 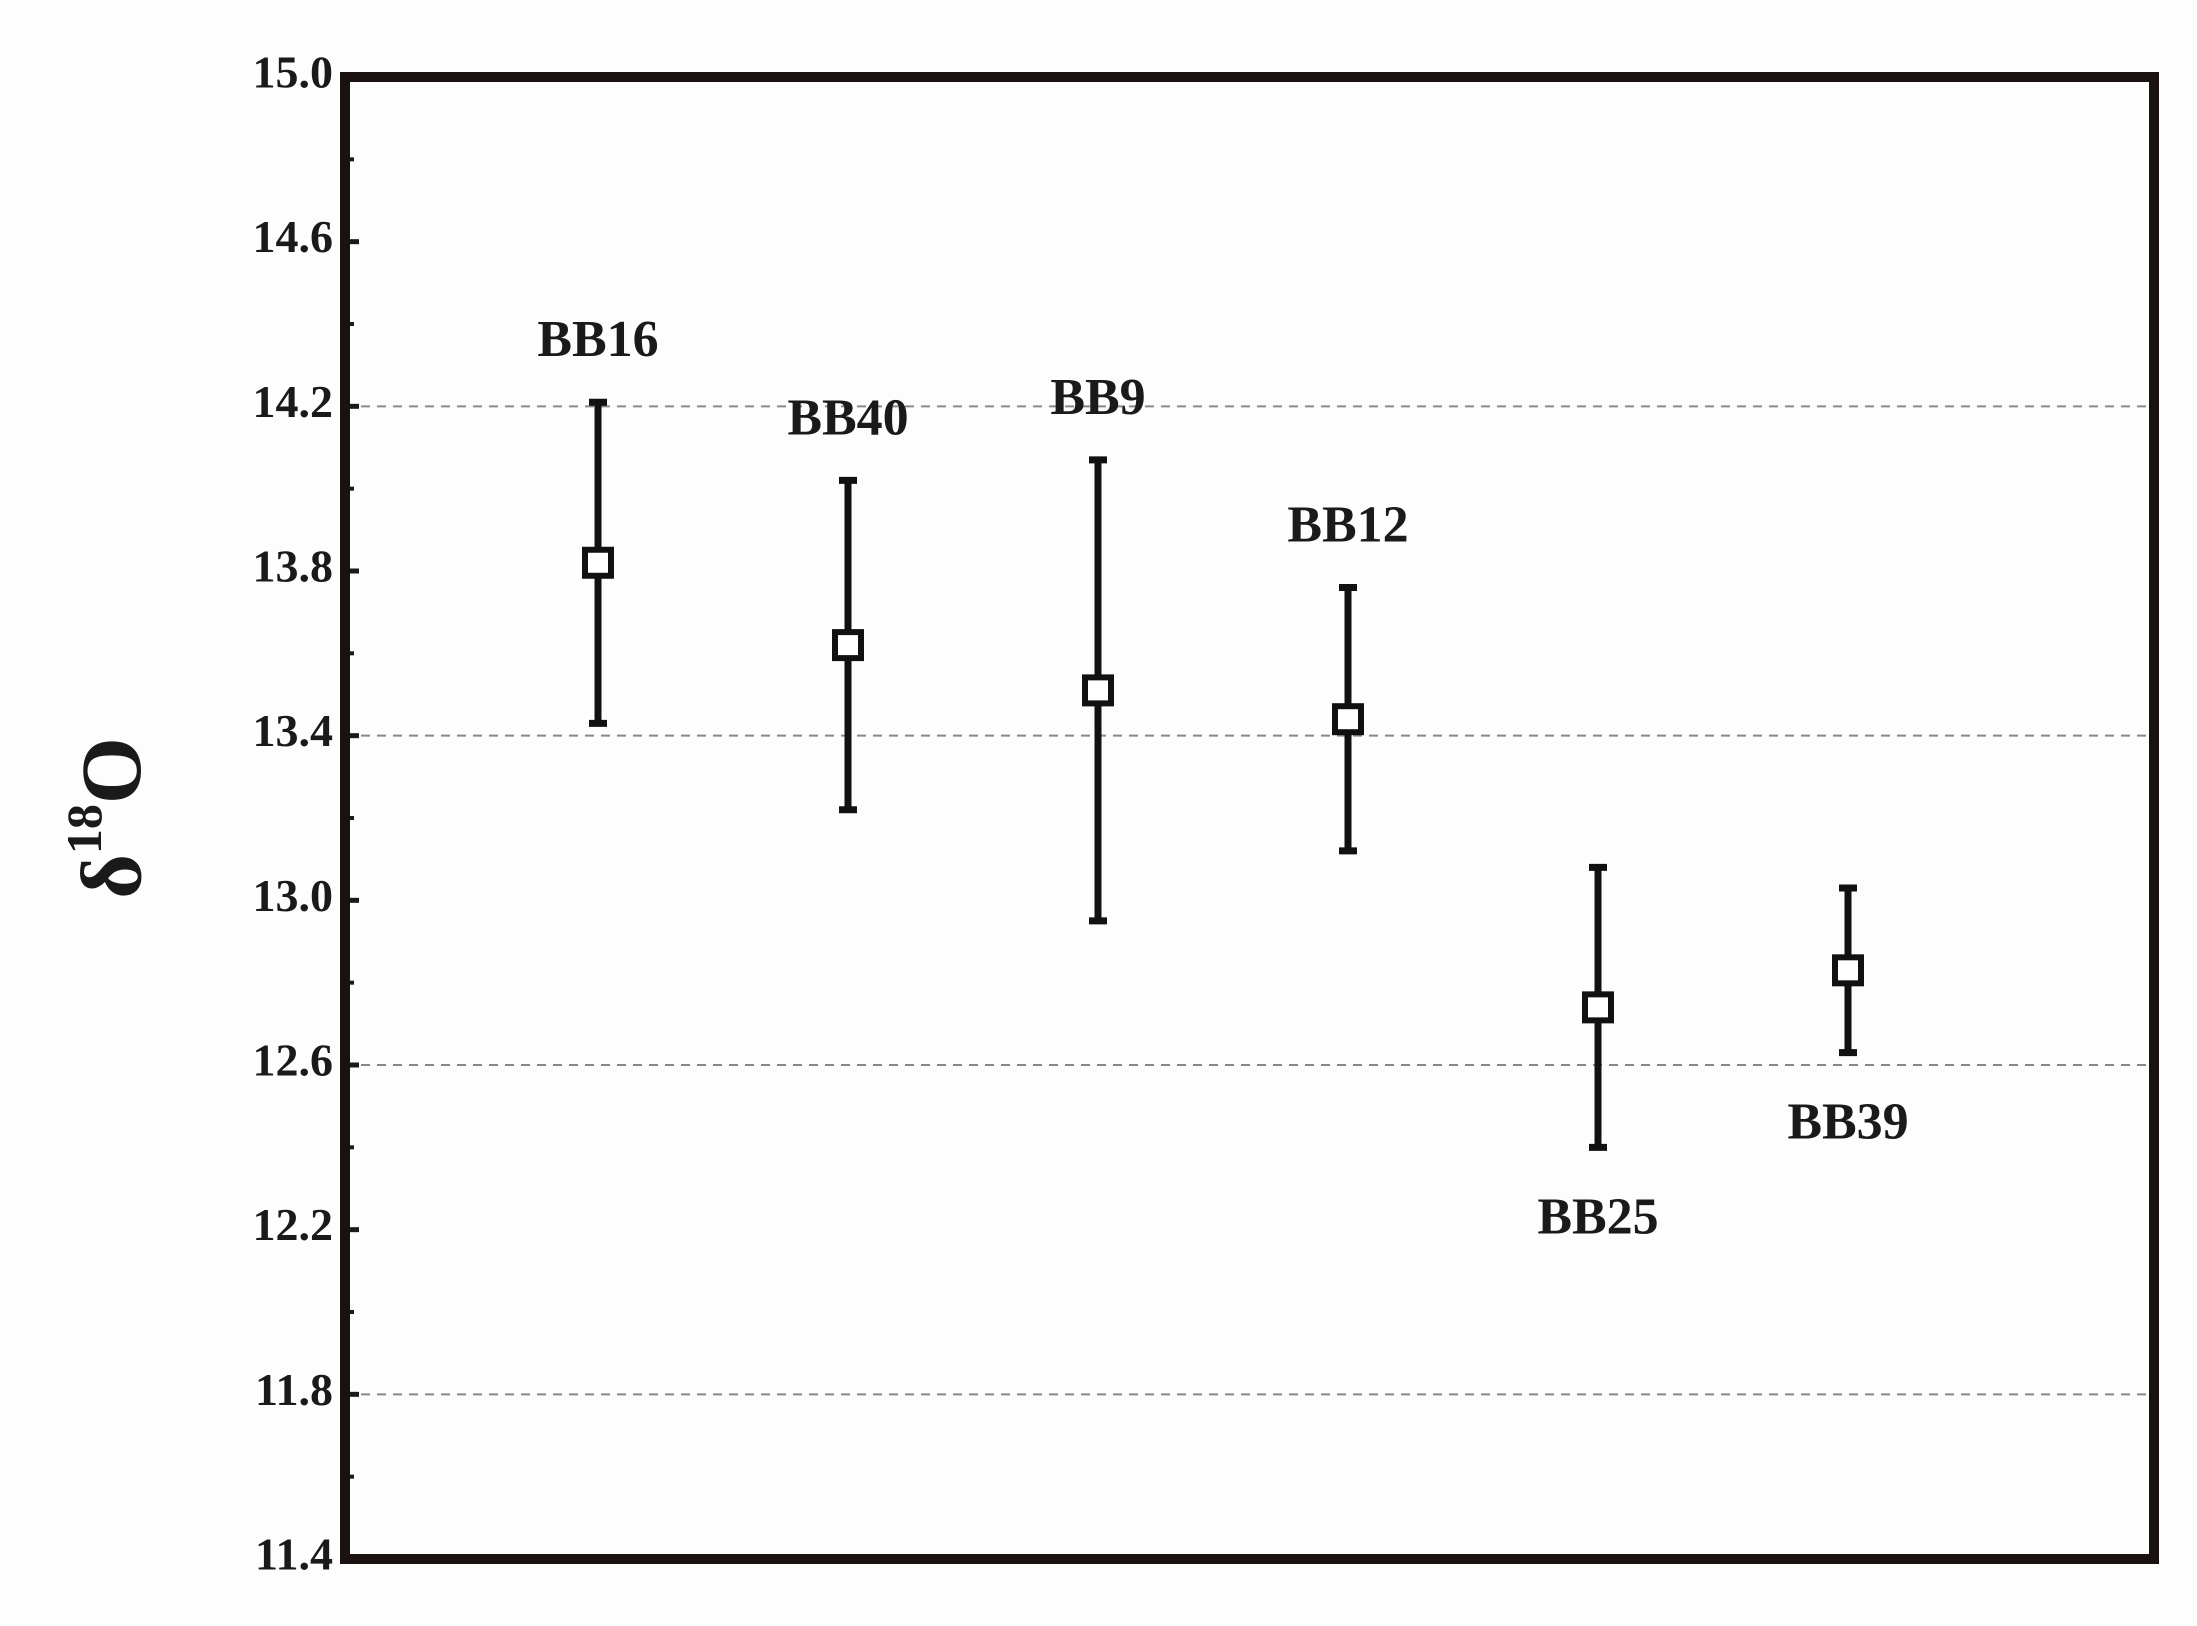 What do you see at coordinates (1097, 397) in the screenshot?
I see `point-label: BB9` at bounding box center [1097, 397].